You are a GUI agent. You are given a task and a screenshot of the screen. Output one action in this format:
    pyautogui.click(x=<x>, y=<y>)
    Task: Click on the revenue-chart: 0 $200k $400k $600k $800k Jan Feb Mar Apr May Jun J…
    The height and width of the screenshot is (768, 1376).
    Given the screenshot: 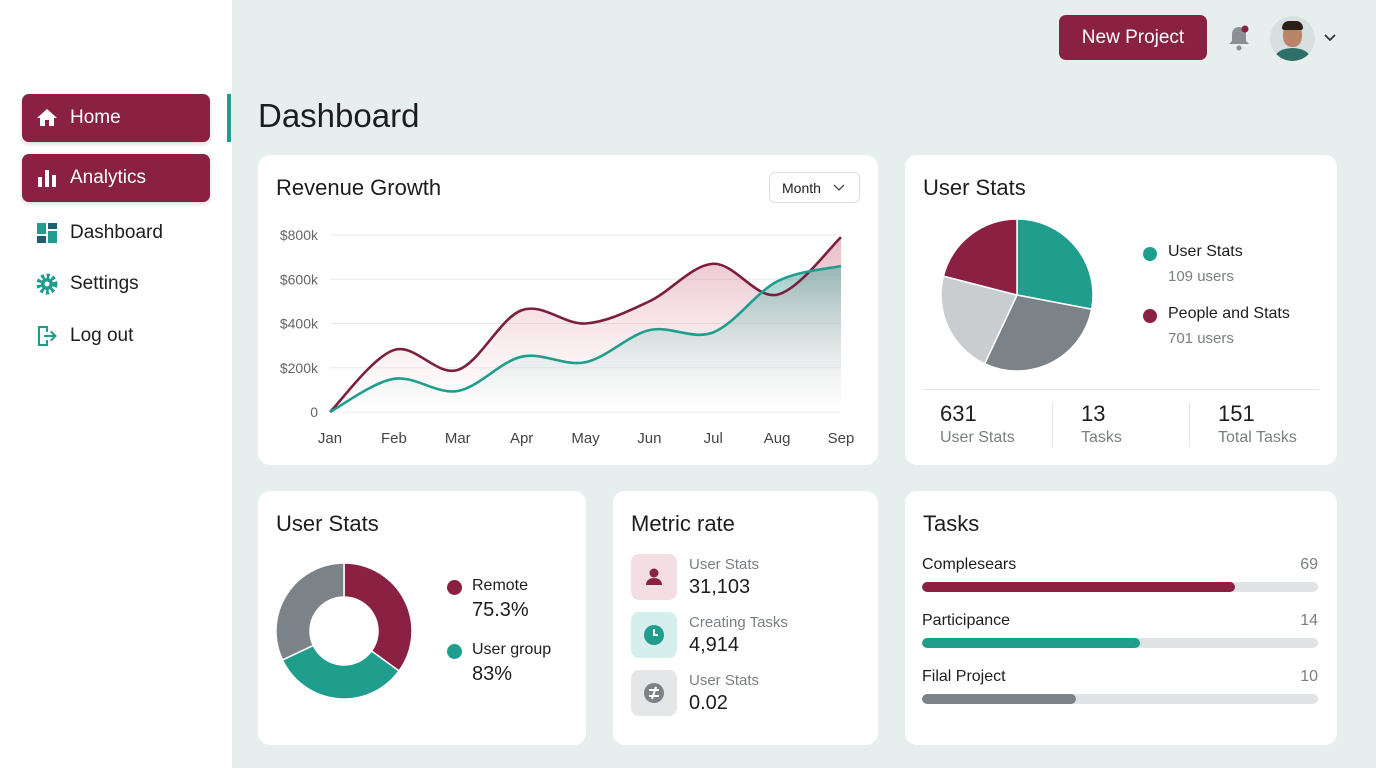 What is the action you would take?
    pyautogui.click(x=567, y=337)
    